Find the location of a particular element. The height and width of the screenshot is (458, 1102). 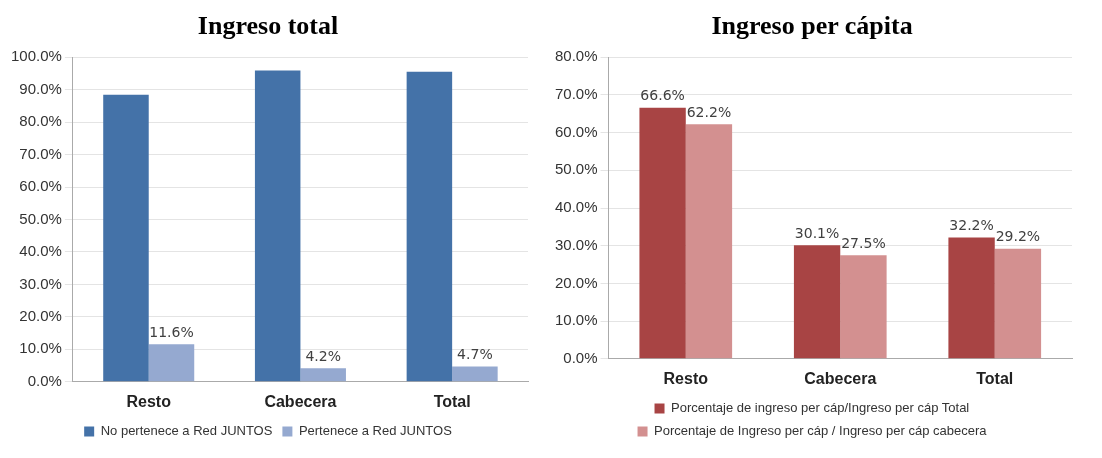

legend-label: Porcentaje de ingreso per cáp/Ingreso per cáp Total is located at coordinates (820, 408).